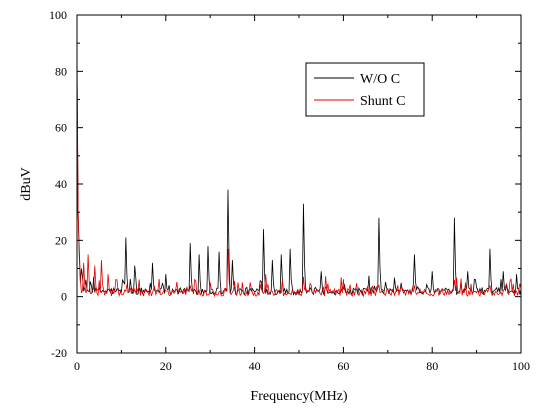 The width and height of the screenshot is (538, 408). What do you see at coordinates (383, 101) in the screenshot?
I see `legend-label-shunt-c: Shunt C` at bounding box center [383, 101].